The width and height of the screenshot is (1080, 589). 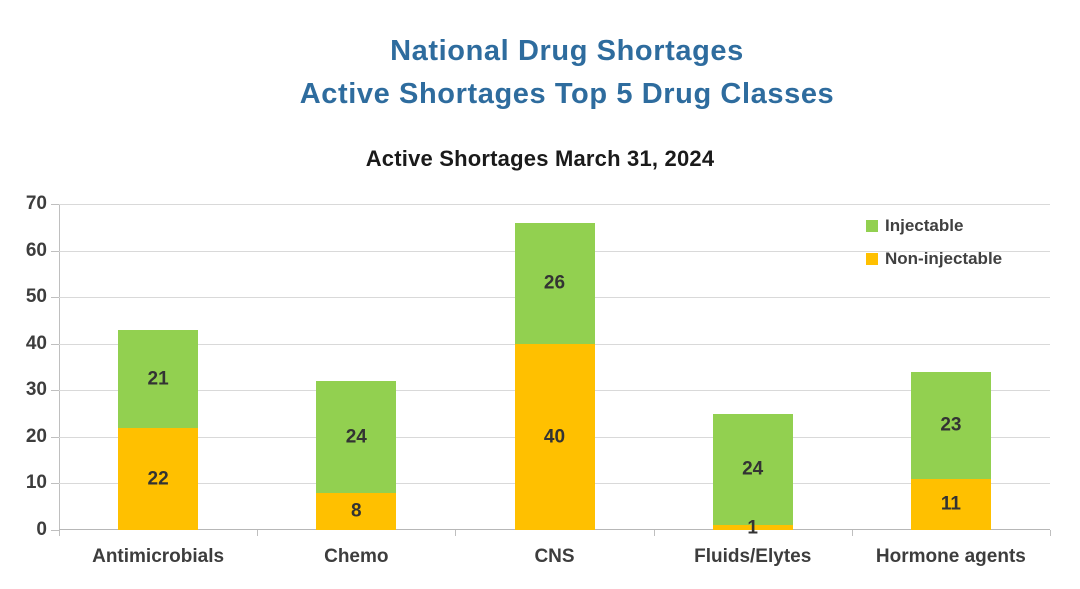 I want to click on bar-value-label: 40, so click(x=554, y=437).